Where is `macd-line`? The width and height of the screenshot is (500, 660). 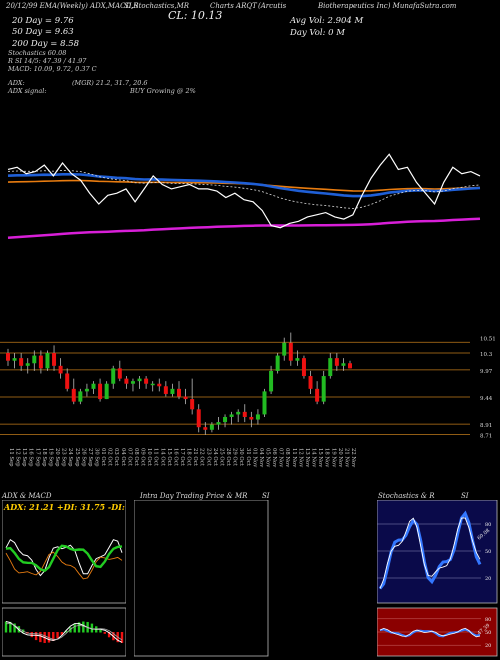
macd-line is located at coordinates (64, 632).